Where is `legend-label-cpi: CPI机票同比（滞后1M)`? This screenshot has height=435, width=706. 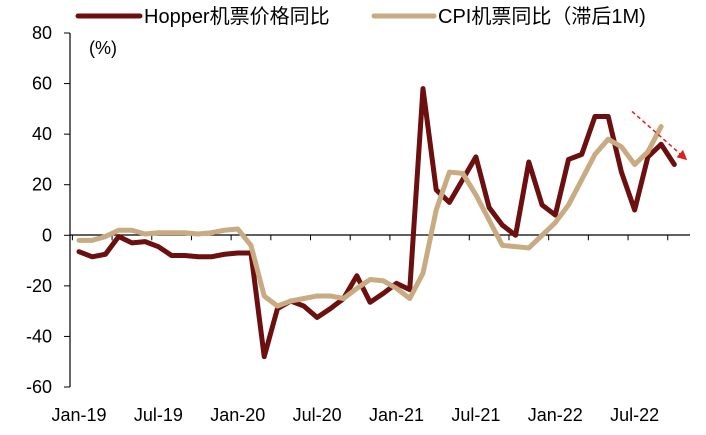 legend-label-cpi: CPI机票同比（滞后1M) is located at coordinates (542, 16).